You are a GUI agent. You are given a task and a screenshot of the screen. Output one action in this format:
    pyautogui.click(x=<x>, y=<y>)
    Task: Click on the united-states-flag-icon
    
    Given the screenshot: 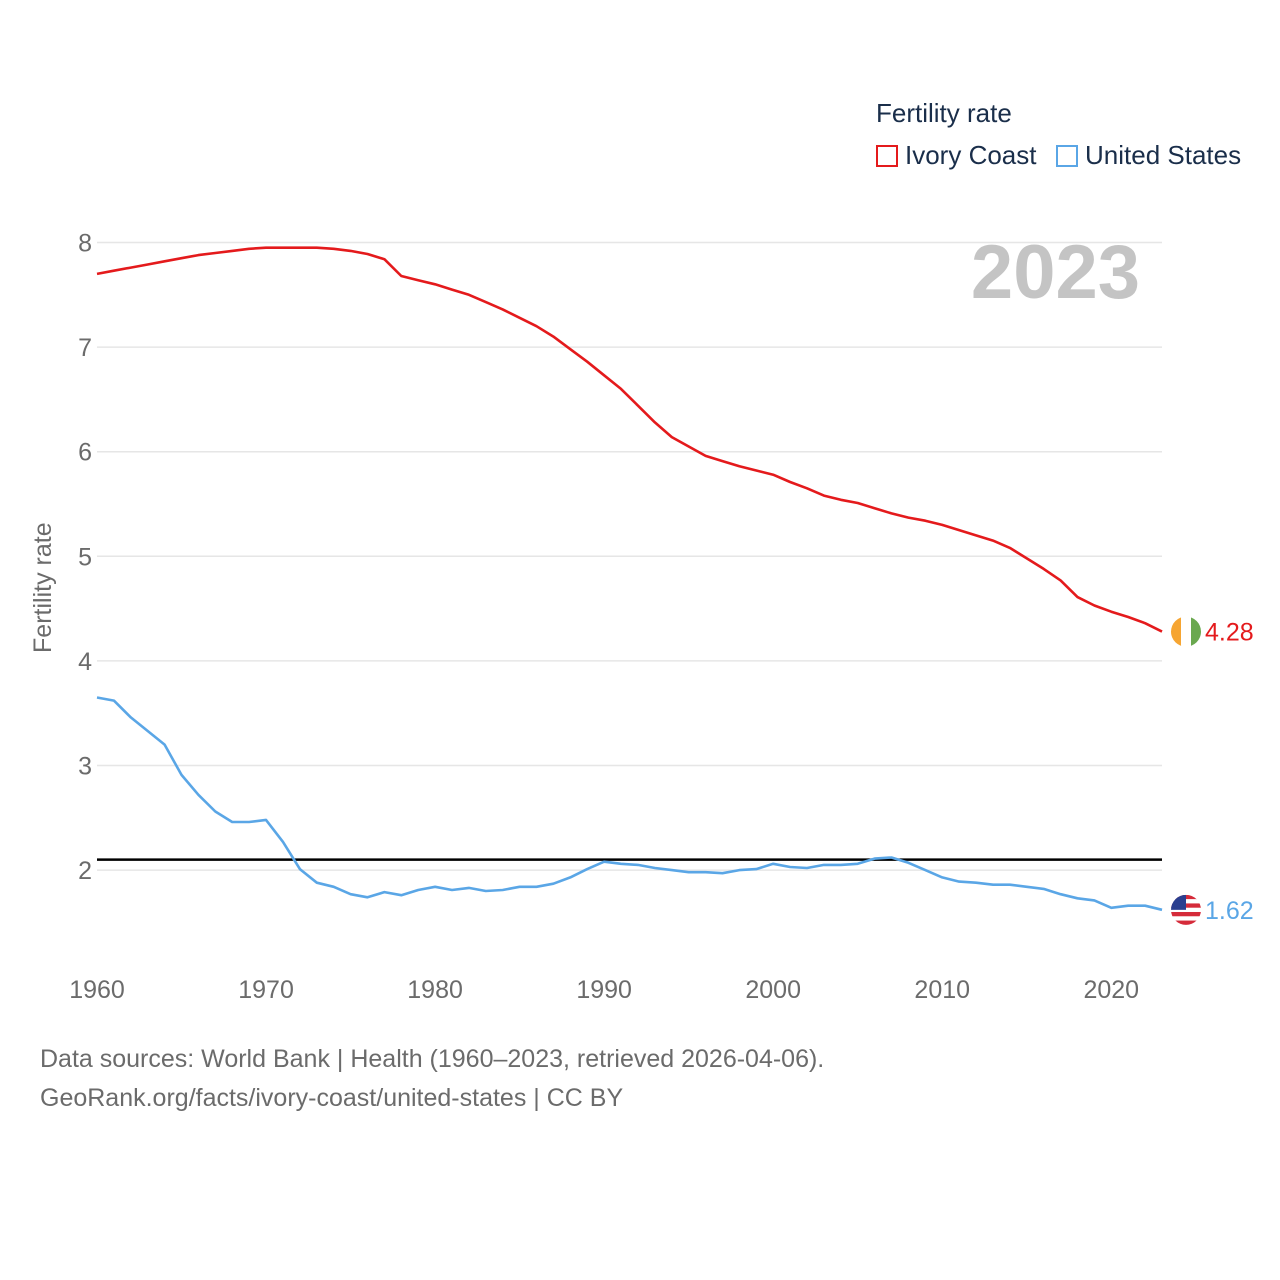 What is the action you would take?
    pyautogui.click(x=1186, y=909)
    